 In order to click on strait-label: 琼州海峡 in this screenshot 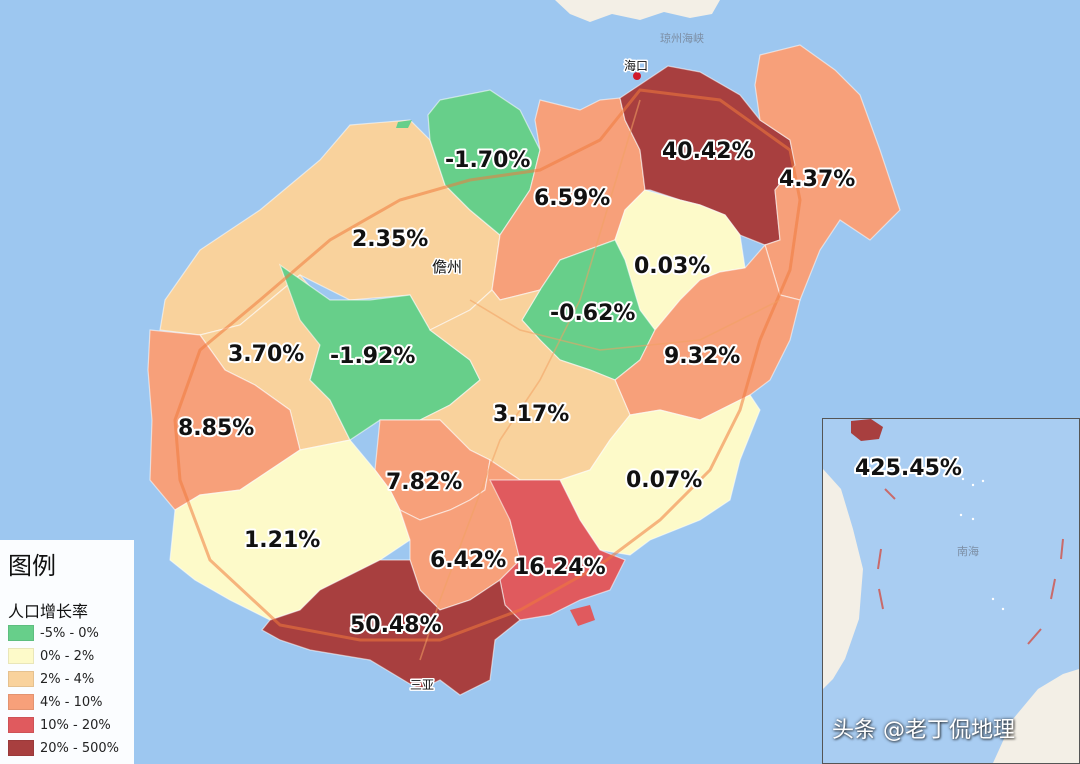, I will do `click(682, 38)`.